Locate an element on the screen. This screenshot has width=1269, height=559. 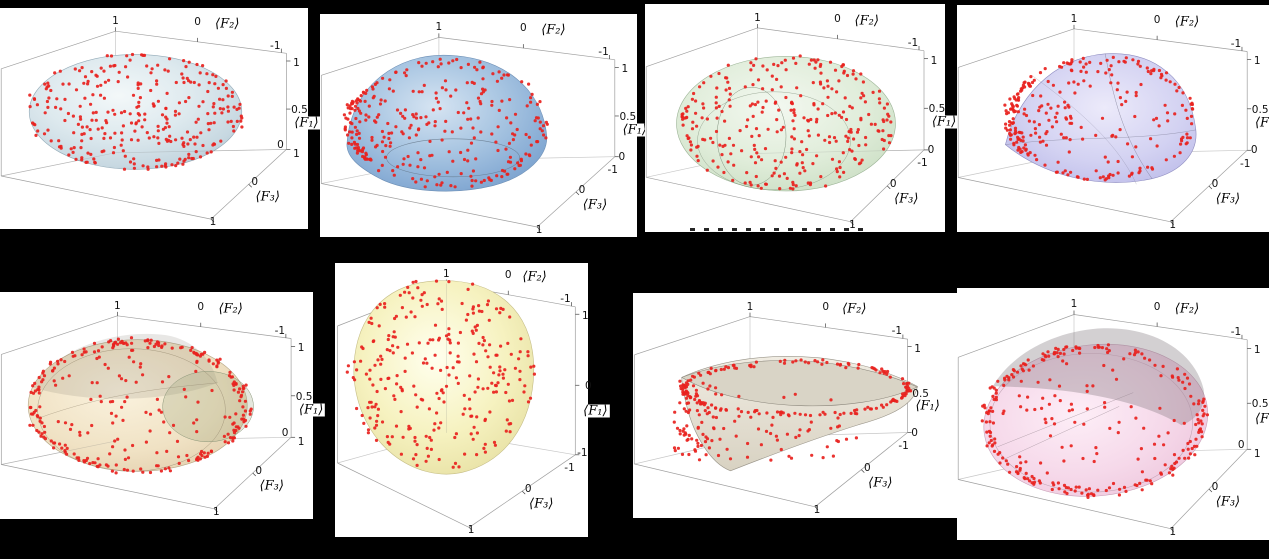
panel-4: 10-1⟨F₂⟩10.50-1⟨F₁⟩0⟨F₃⟩1 is located at coordinates (1113, 118).